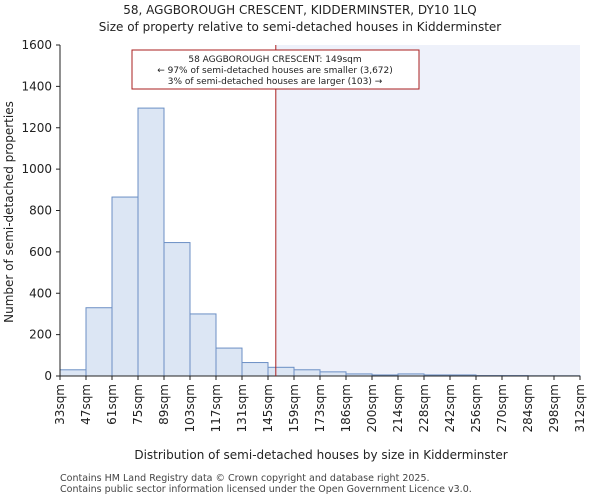 The width and height of the screenshot is (600, 500). Describe the element at coordinates (138, 404) in the screenshot. I see `x-tick-label: 75sqm` at that location.